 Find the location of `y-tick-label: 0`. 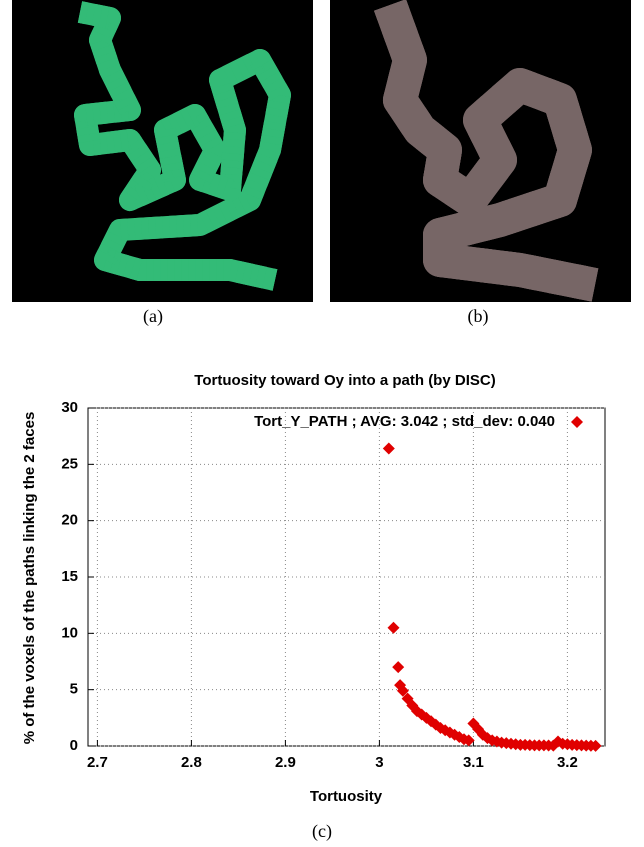

y-tick-label: 0 is located at coordinates (74, 745).